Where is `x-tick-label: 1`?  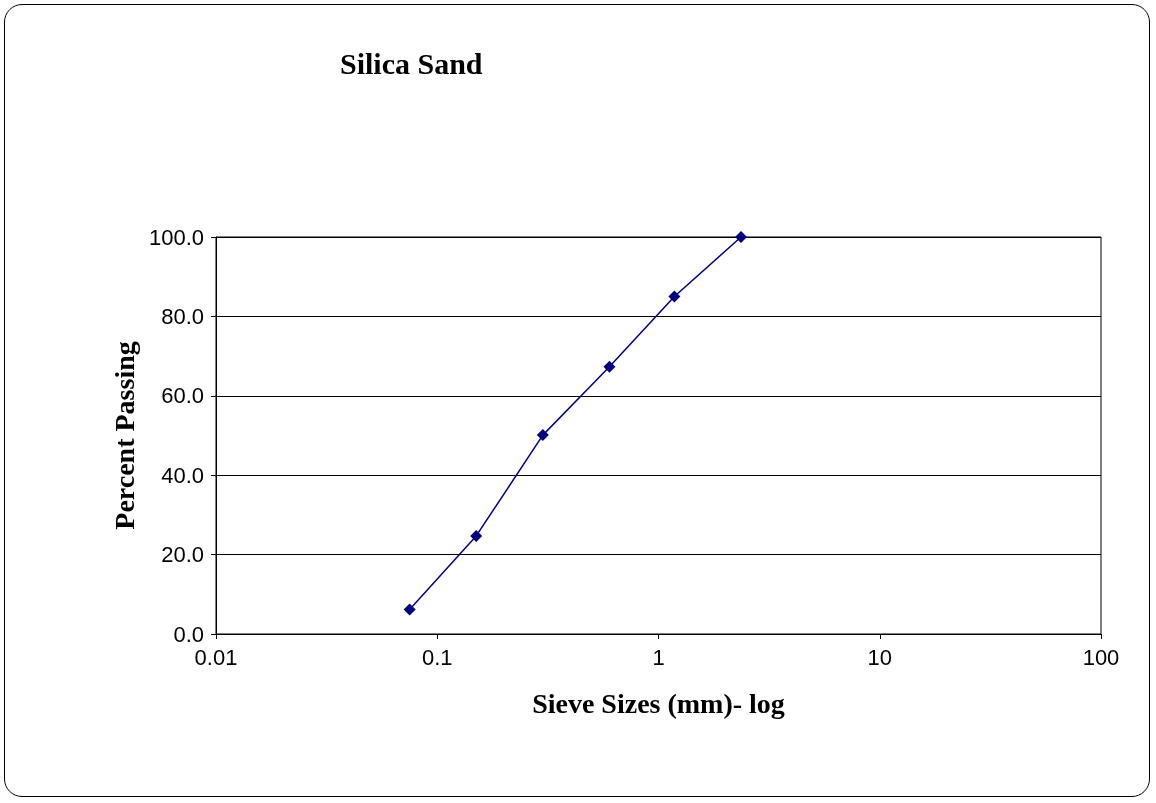 x-tick-label: 1 is located at coordinates (658, 657).